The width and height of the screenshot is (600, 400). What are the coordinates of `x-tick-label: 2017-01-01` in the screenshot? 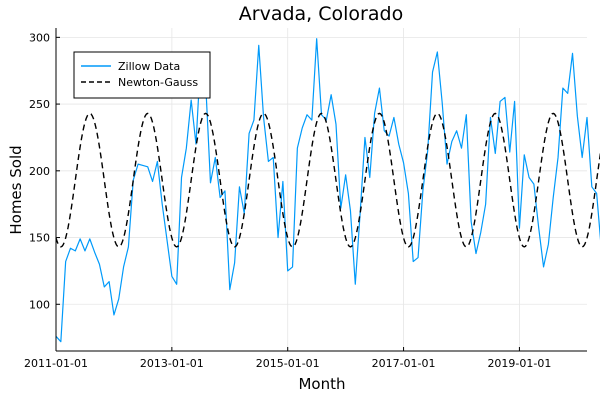 It's located at (404, 363).